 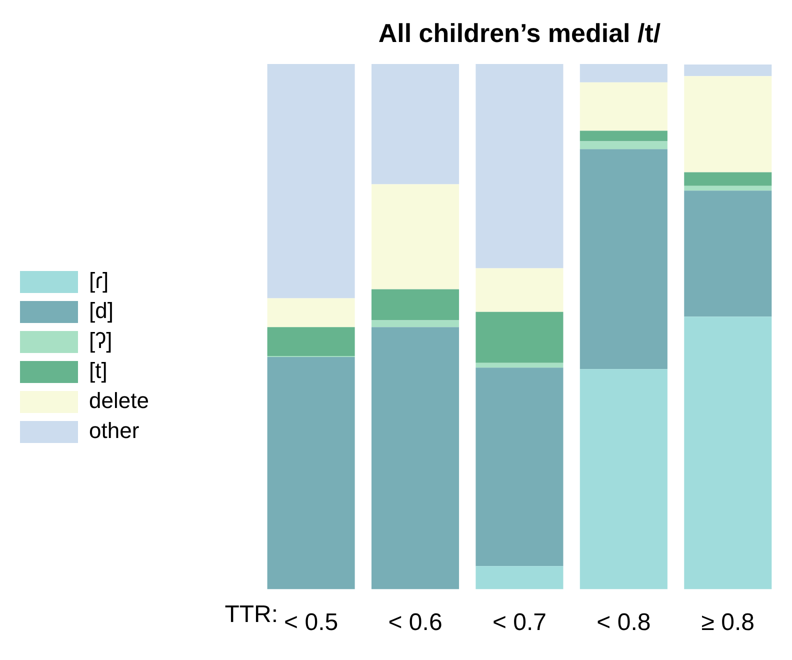 I want to click on chart-title: All children’s medial /t/, so click(x=519, y=33).